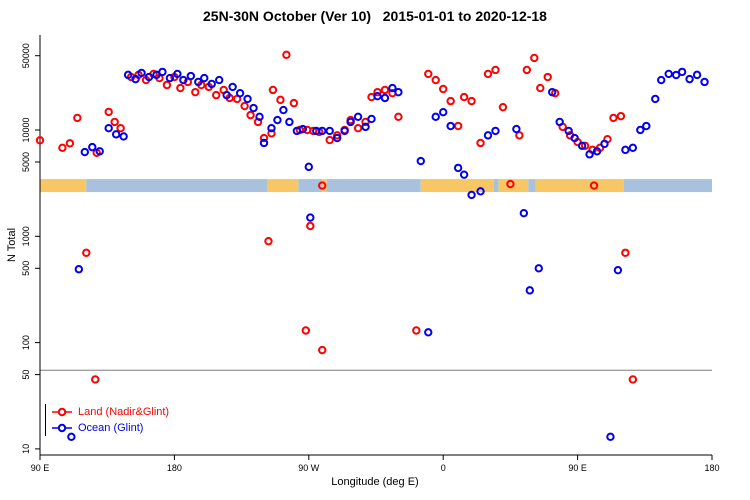 This screenshot has height=500, width=750. I want to click on legend-label-land: Land (Nadir&Glint), so click(124, 412).